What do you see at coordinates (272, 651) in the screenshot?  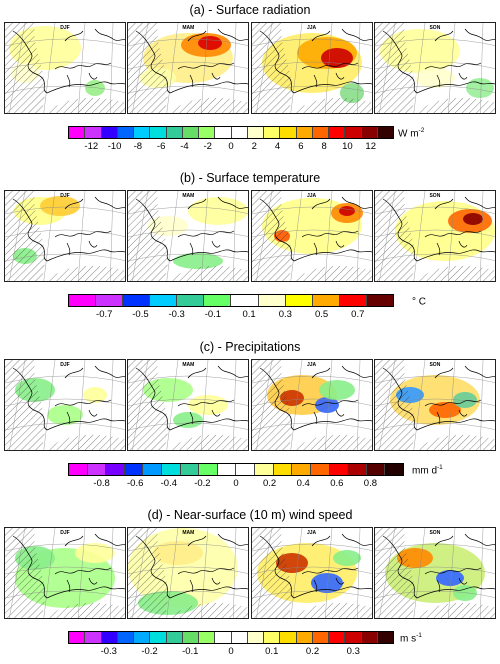 I see `colorbar-tick-label: 0.1` at bounding box center [272, 651].